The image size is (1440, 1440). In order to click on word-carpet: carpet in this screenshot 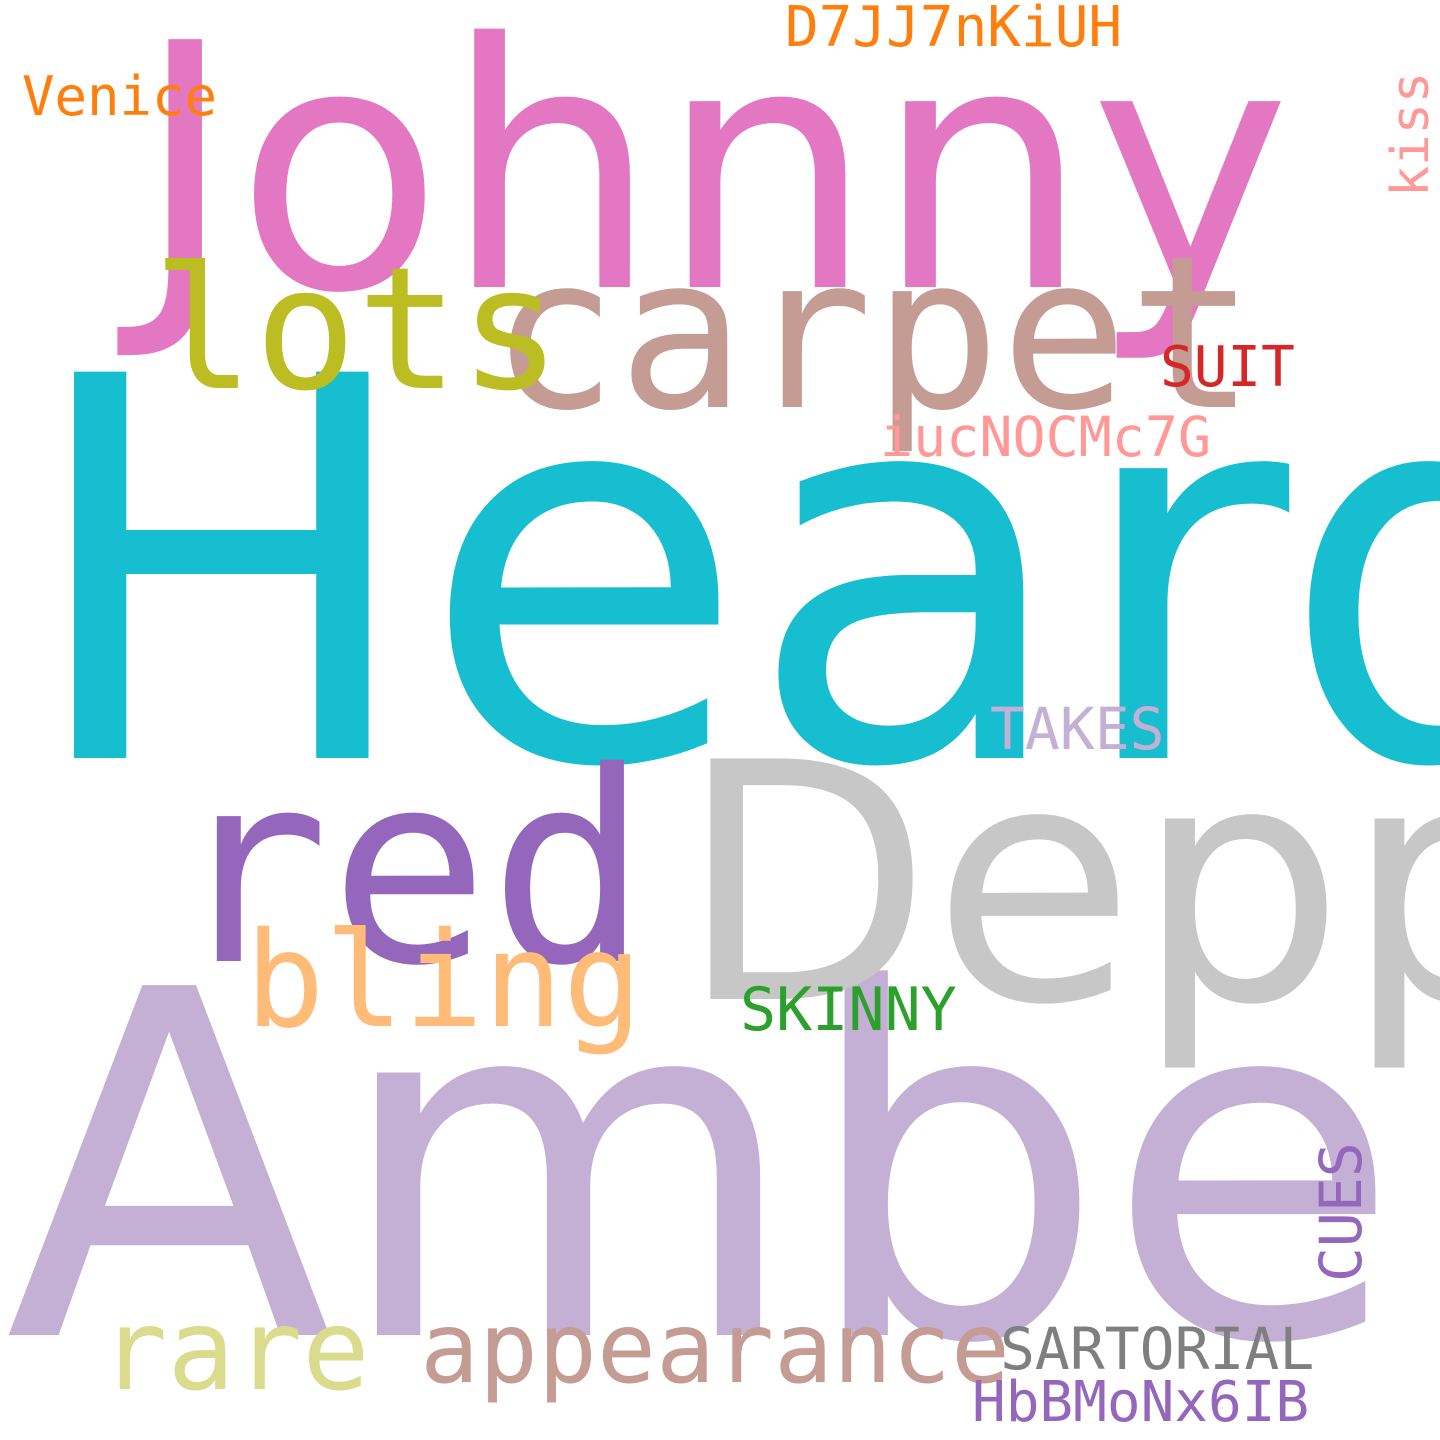, I will do `click(873, 333)`.